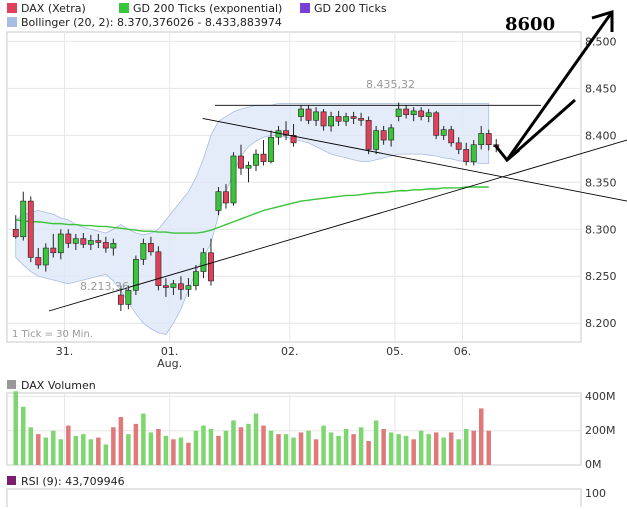 The width and height of the screenshot is (627, 510). What do you see at coordinates (602, 20) in the screenshot?
I see `target-arrowhead-up` at bounding box center [602, 20].